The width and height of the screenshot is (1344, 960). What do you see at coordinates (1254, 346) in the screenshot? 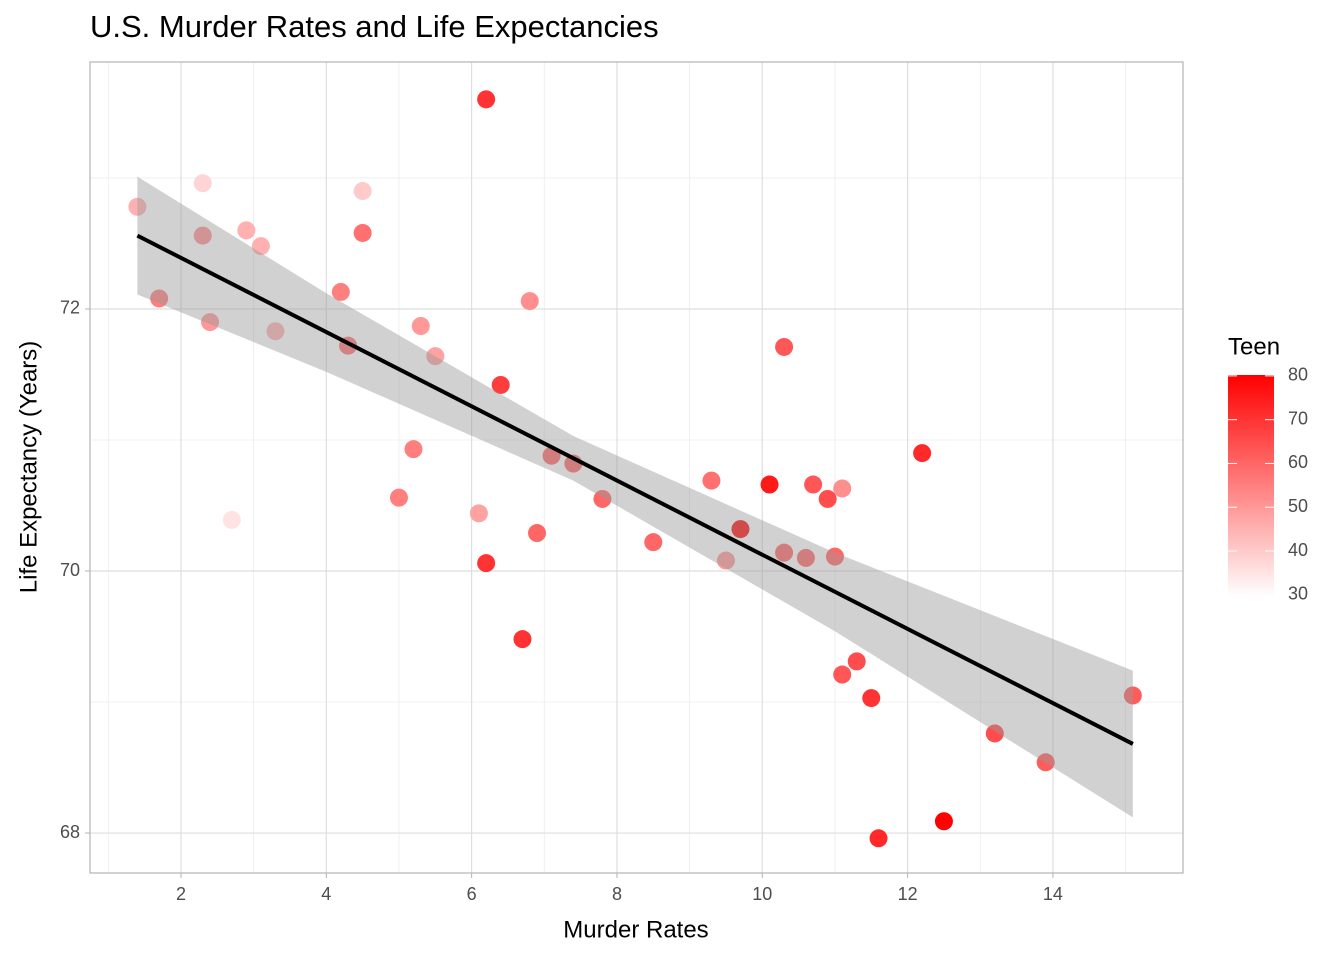
I see `legend-title: Teen` at bounding box center [1254, 346].